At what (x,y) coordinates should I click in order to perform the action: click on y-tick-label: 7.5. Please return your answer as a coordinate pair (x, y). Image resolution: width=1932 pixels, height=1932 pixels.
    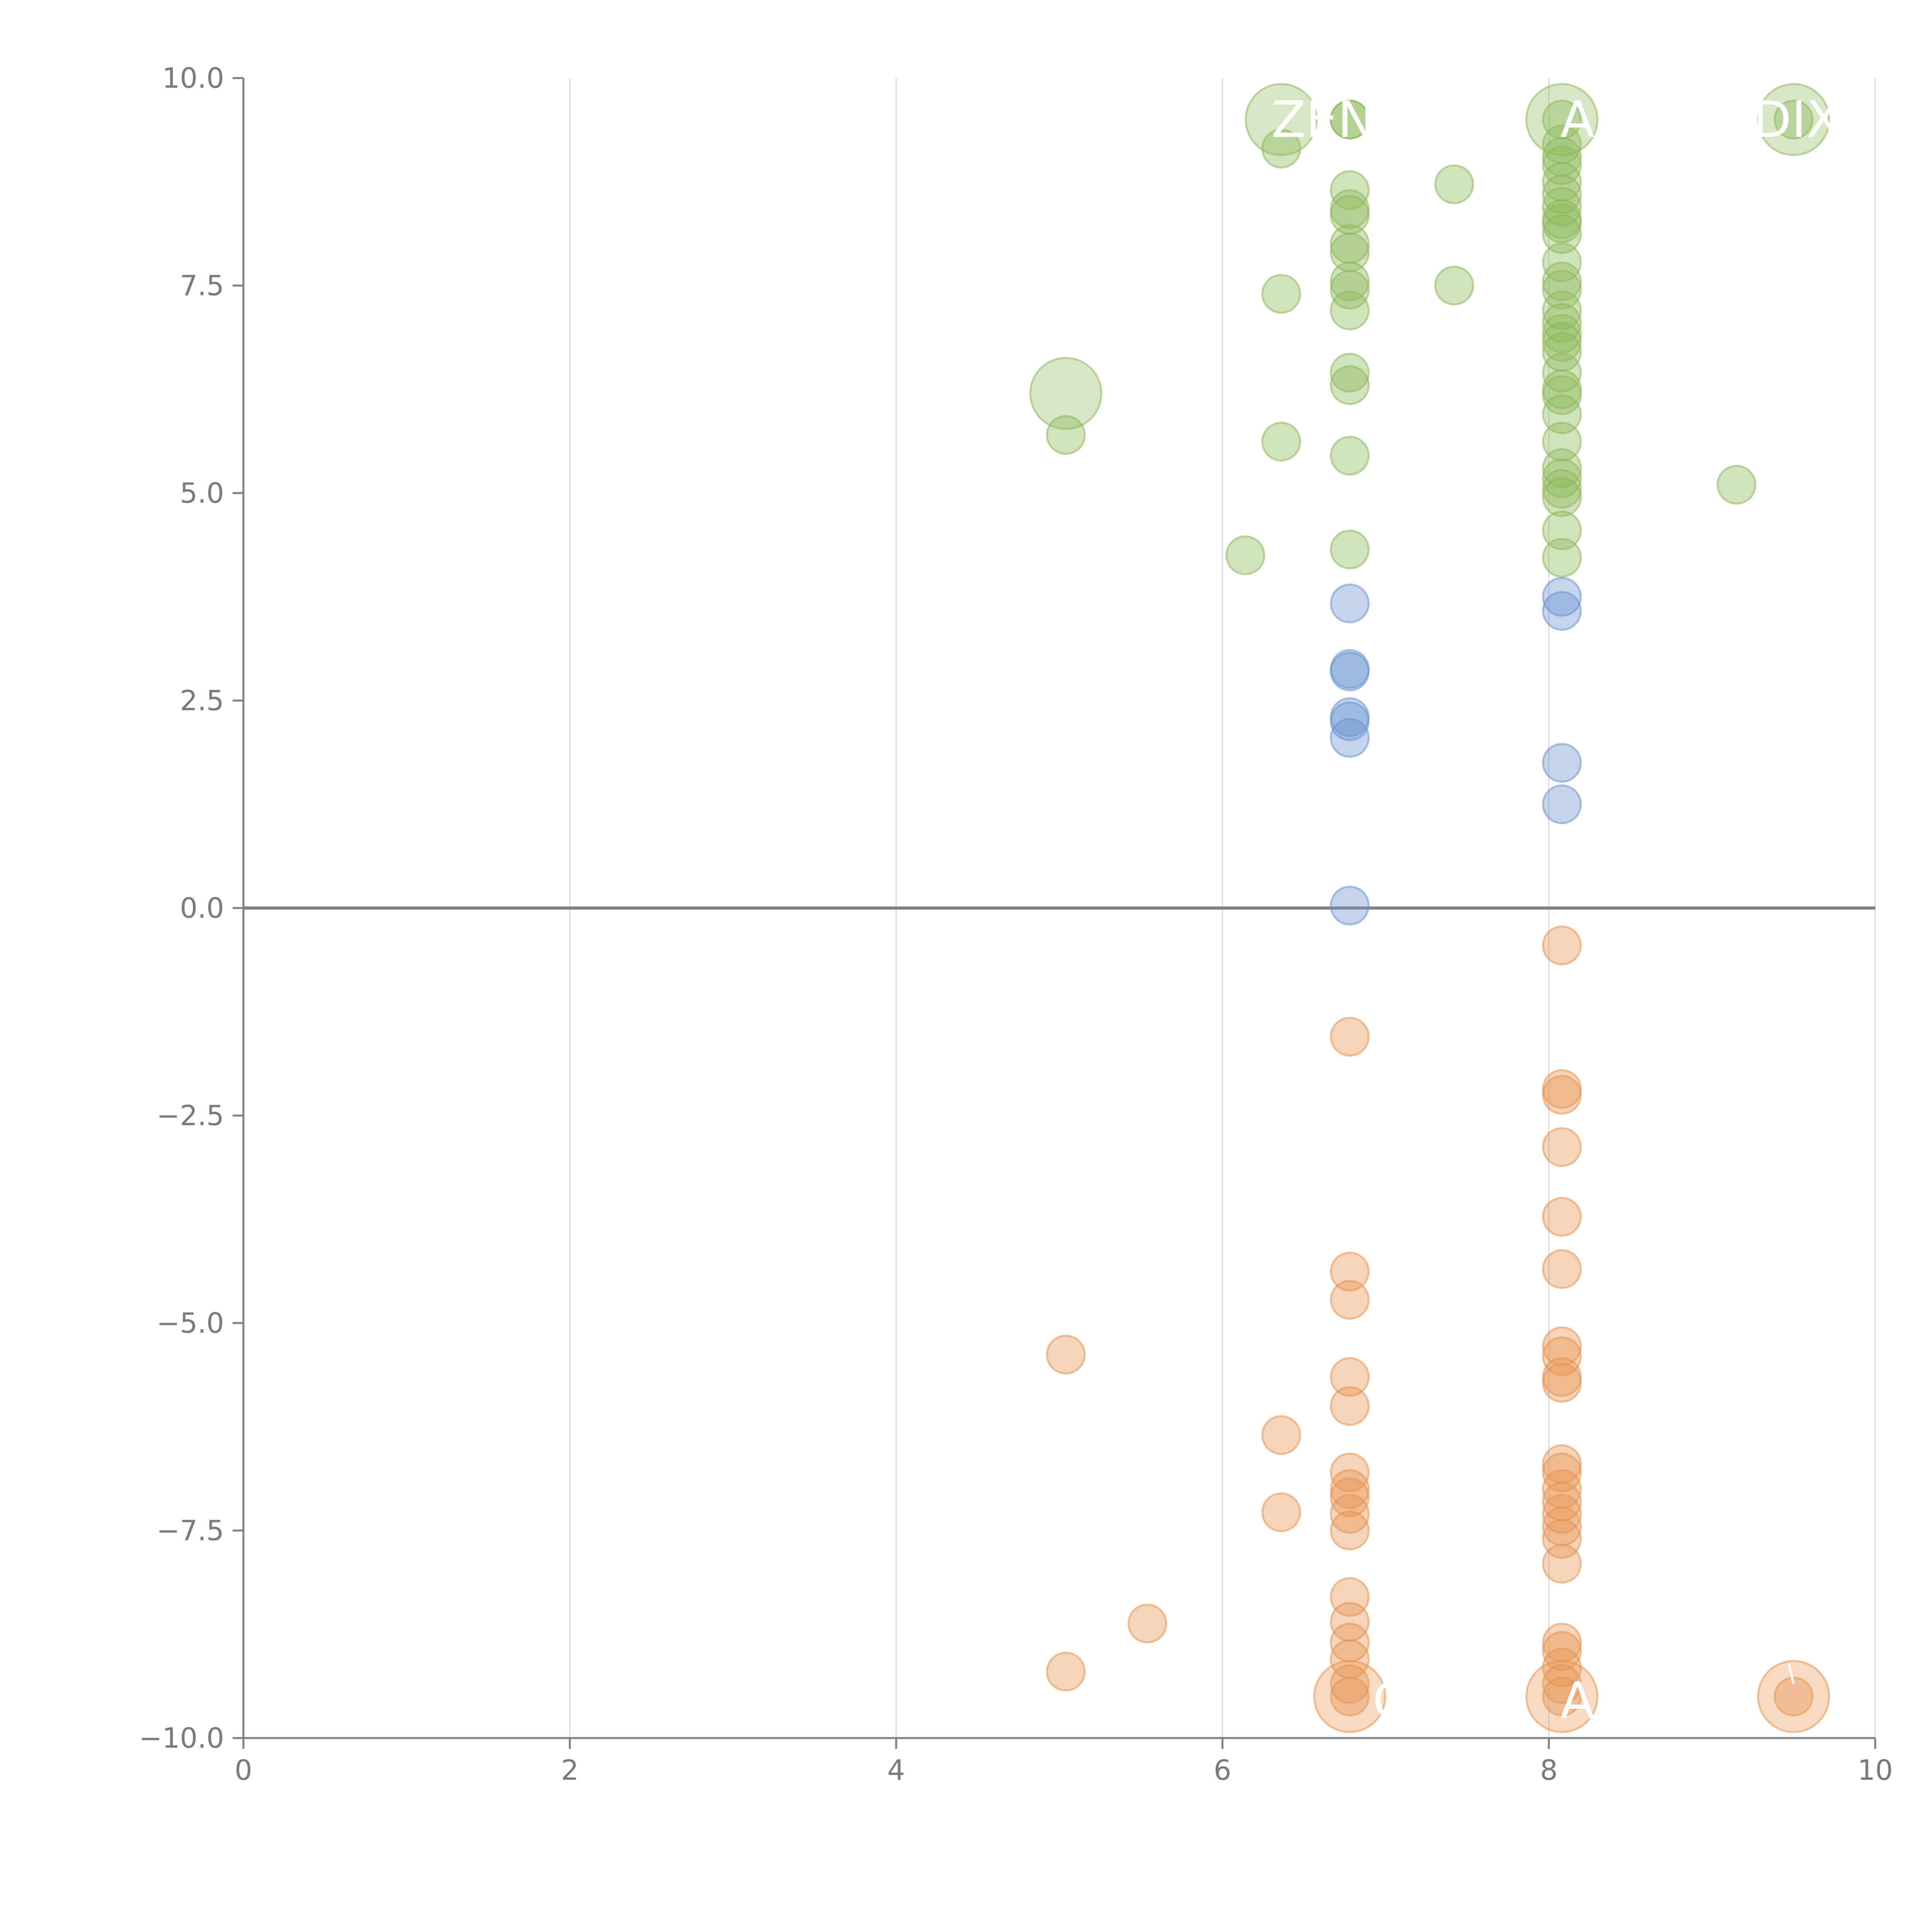
    Looking at the image, I should click on (202, 285).